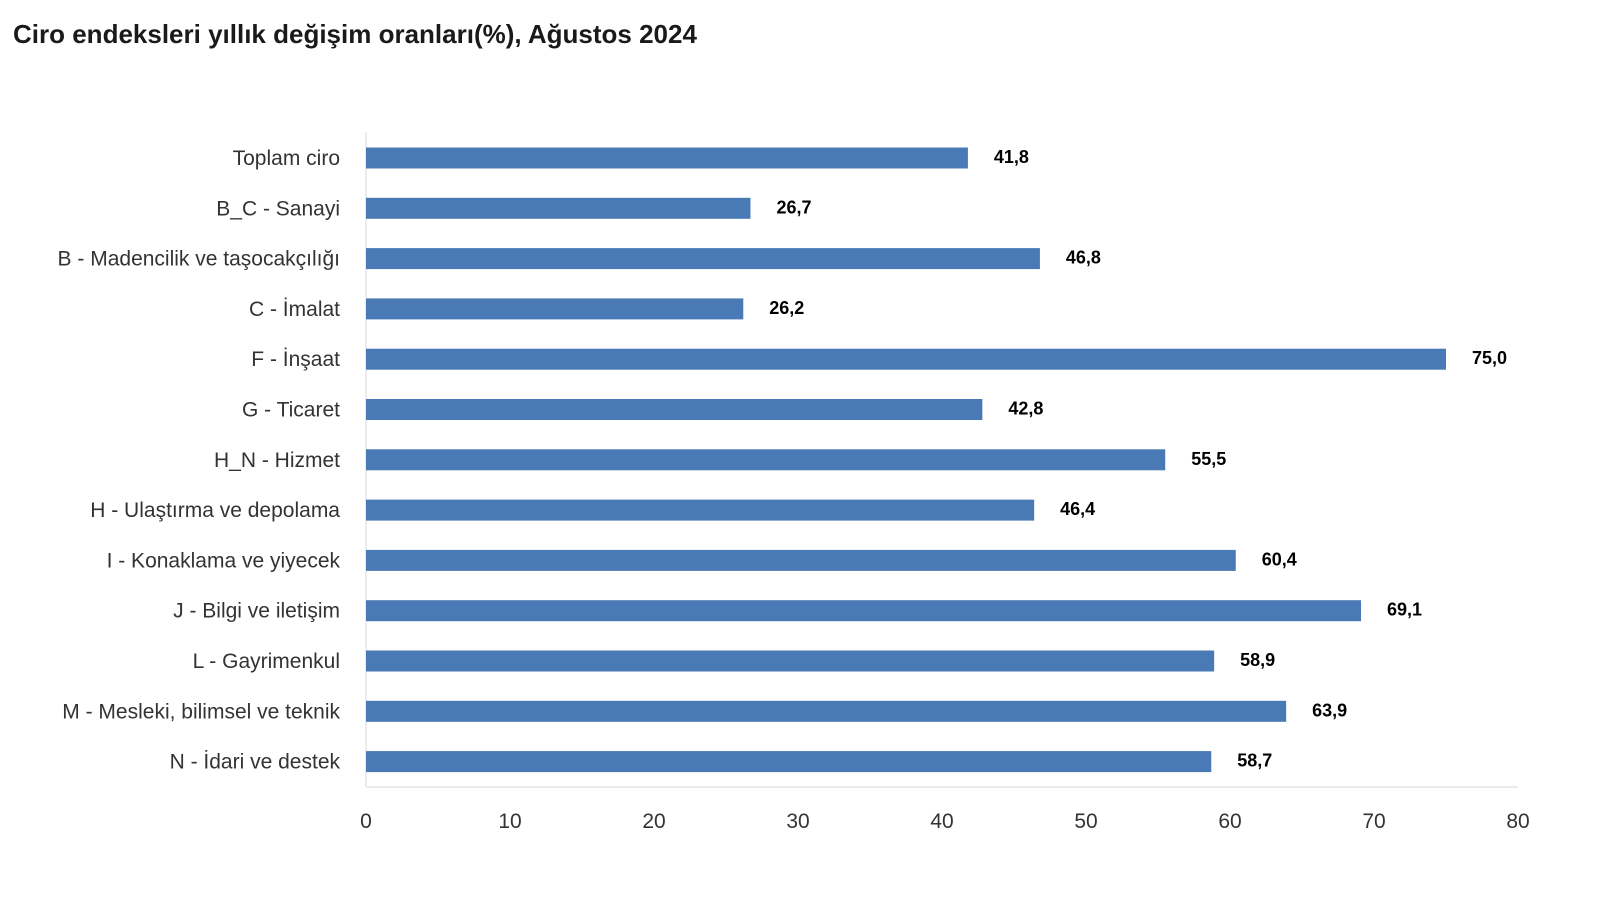 Image resolution: width=1600 pixels, height=900 pixels. What do you see at coordinates (1257, 660) in the screenshot?
I see `data-label: 58,9` at bounding box center [1257, 660].